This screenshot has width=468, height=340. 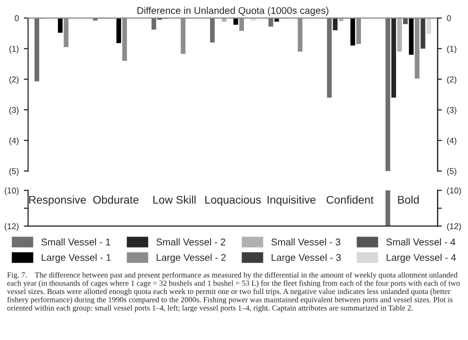 What do you see at coordinates (191, 258) in the screenshot?
I see `legend-label: Large Vessel - 2` at bounding box center [191, 258].